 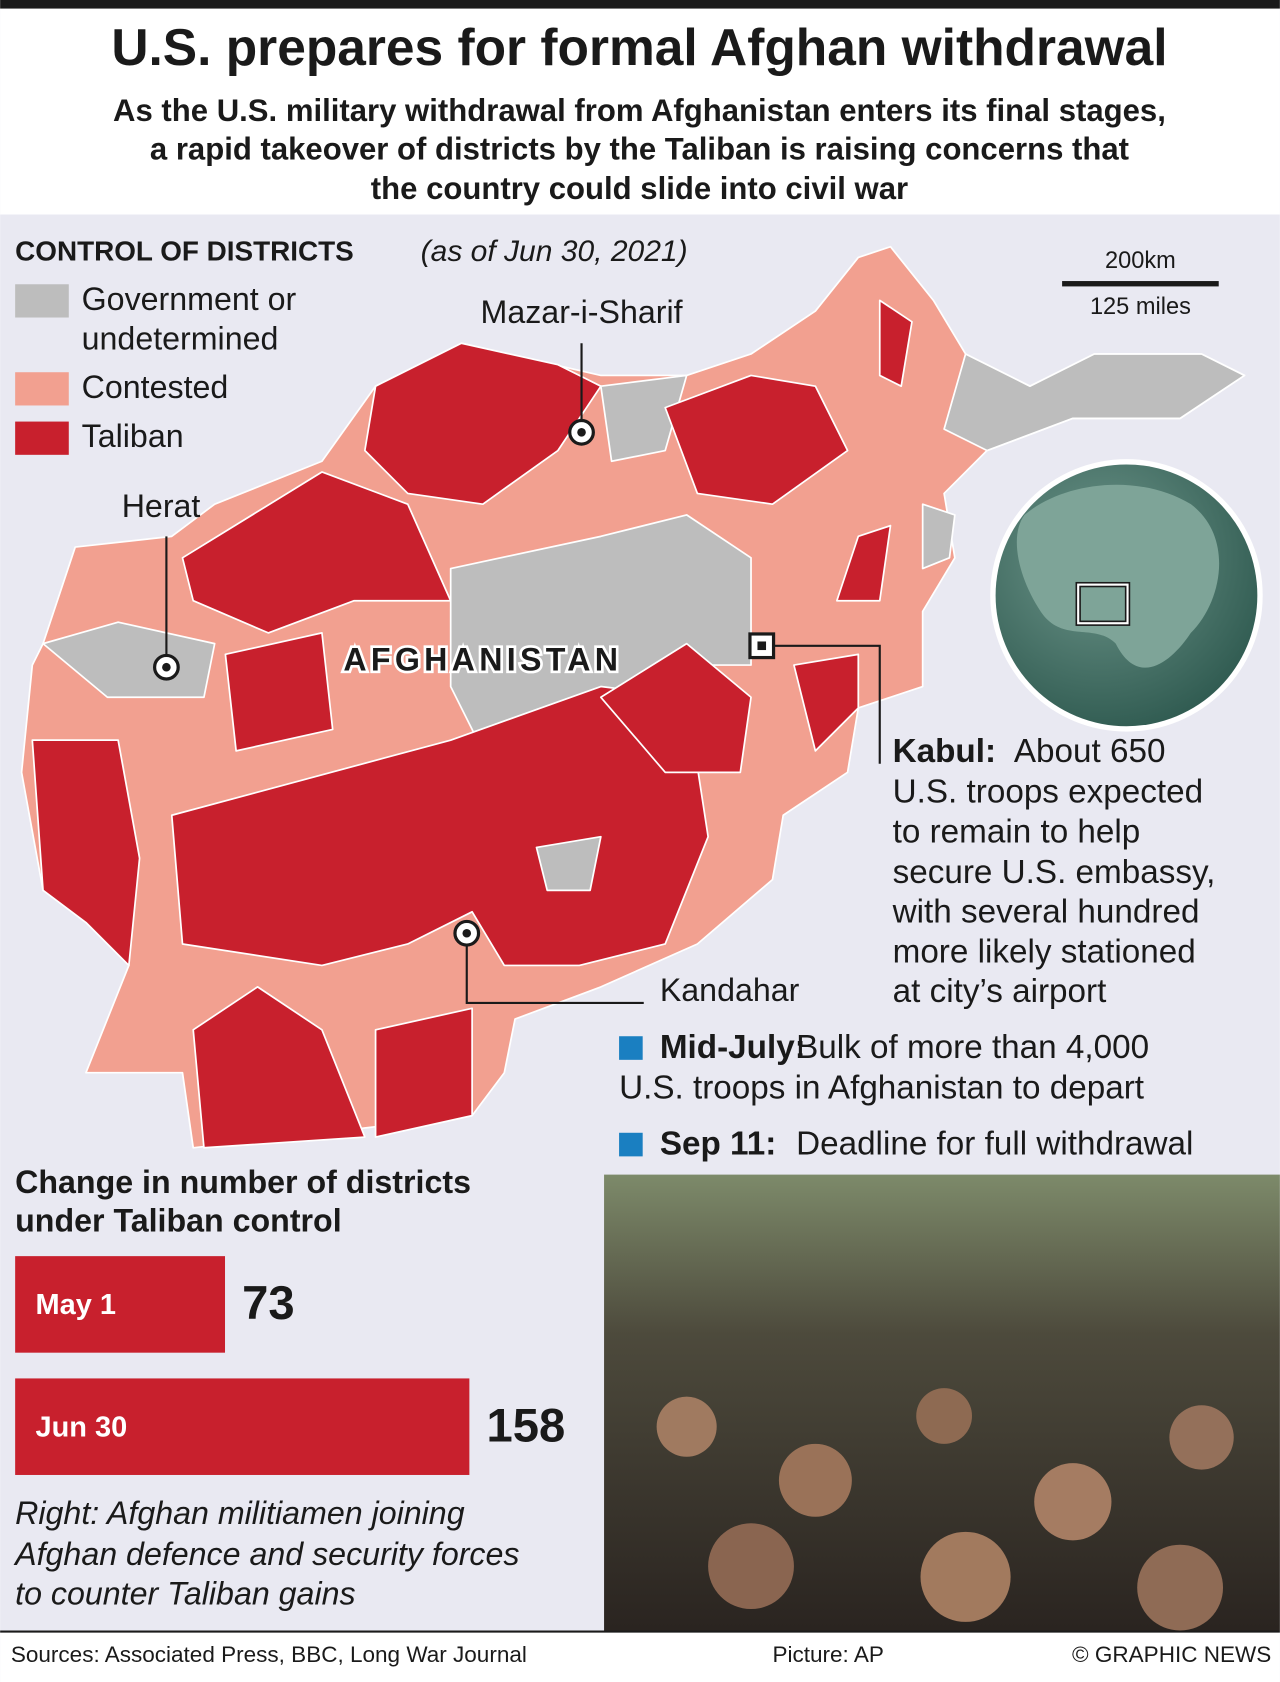 I want to click on caption: Afghan defence and security forces, so click(x=266, y=1554).